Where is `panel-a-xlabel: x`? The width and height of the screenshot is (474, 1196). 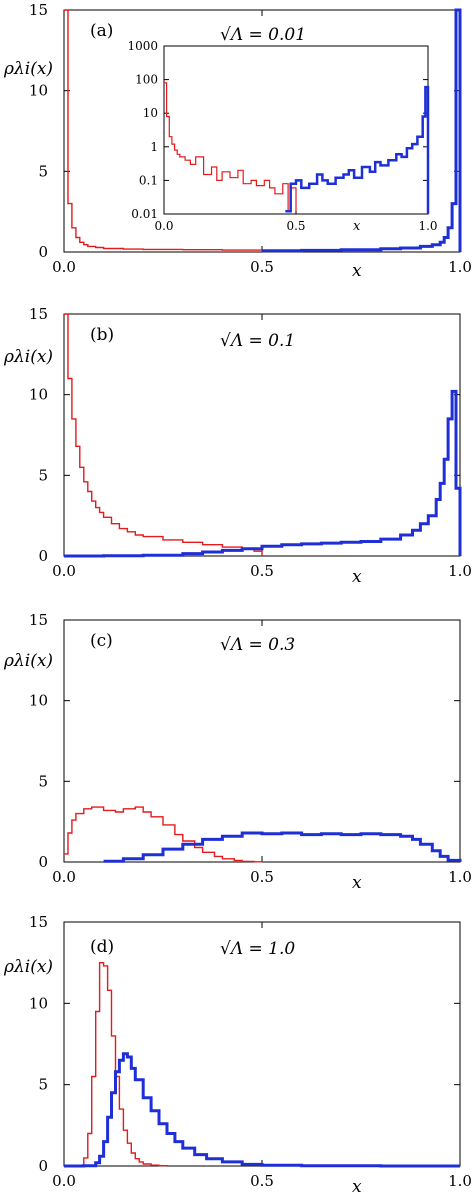 panel-a-xlabel: x is located at coordinates (357, 271).